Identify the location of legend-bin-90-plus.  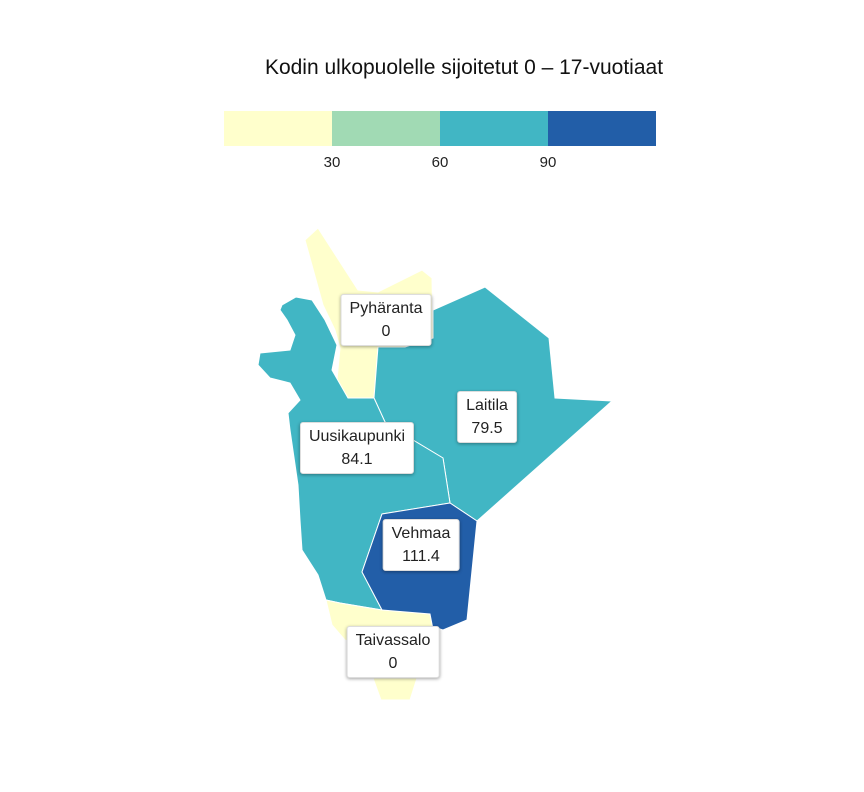
(602, 128).